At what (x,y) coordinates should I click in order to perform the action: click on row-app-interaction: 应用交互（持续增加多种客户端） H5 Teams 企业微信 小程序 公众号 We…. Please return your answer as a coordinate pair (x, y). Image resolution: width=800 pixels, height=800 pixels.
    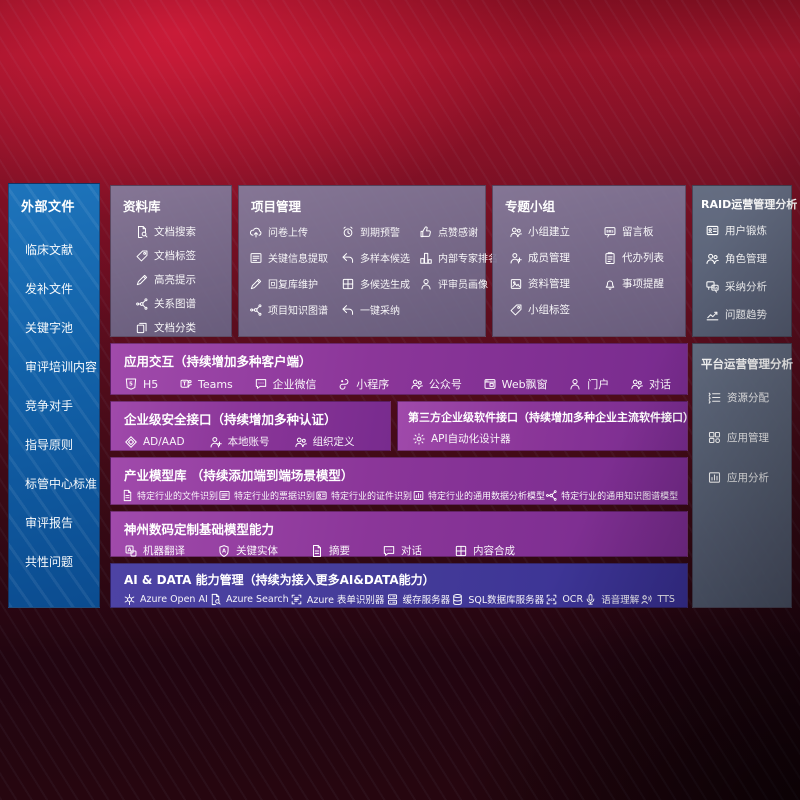
    Looking at the image, I should click on (399, 369).